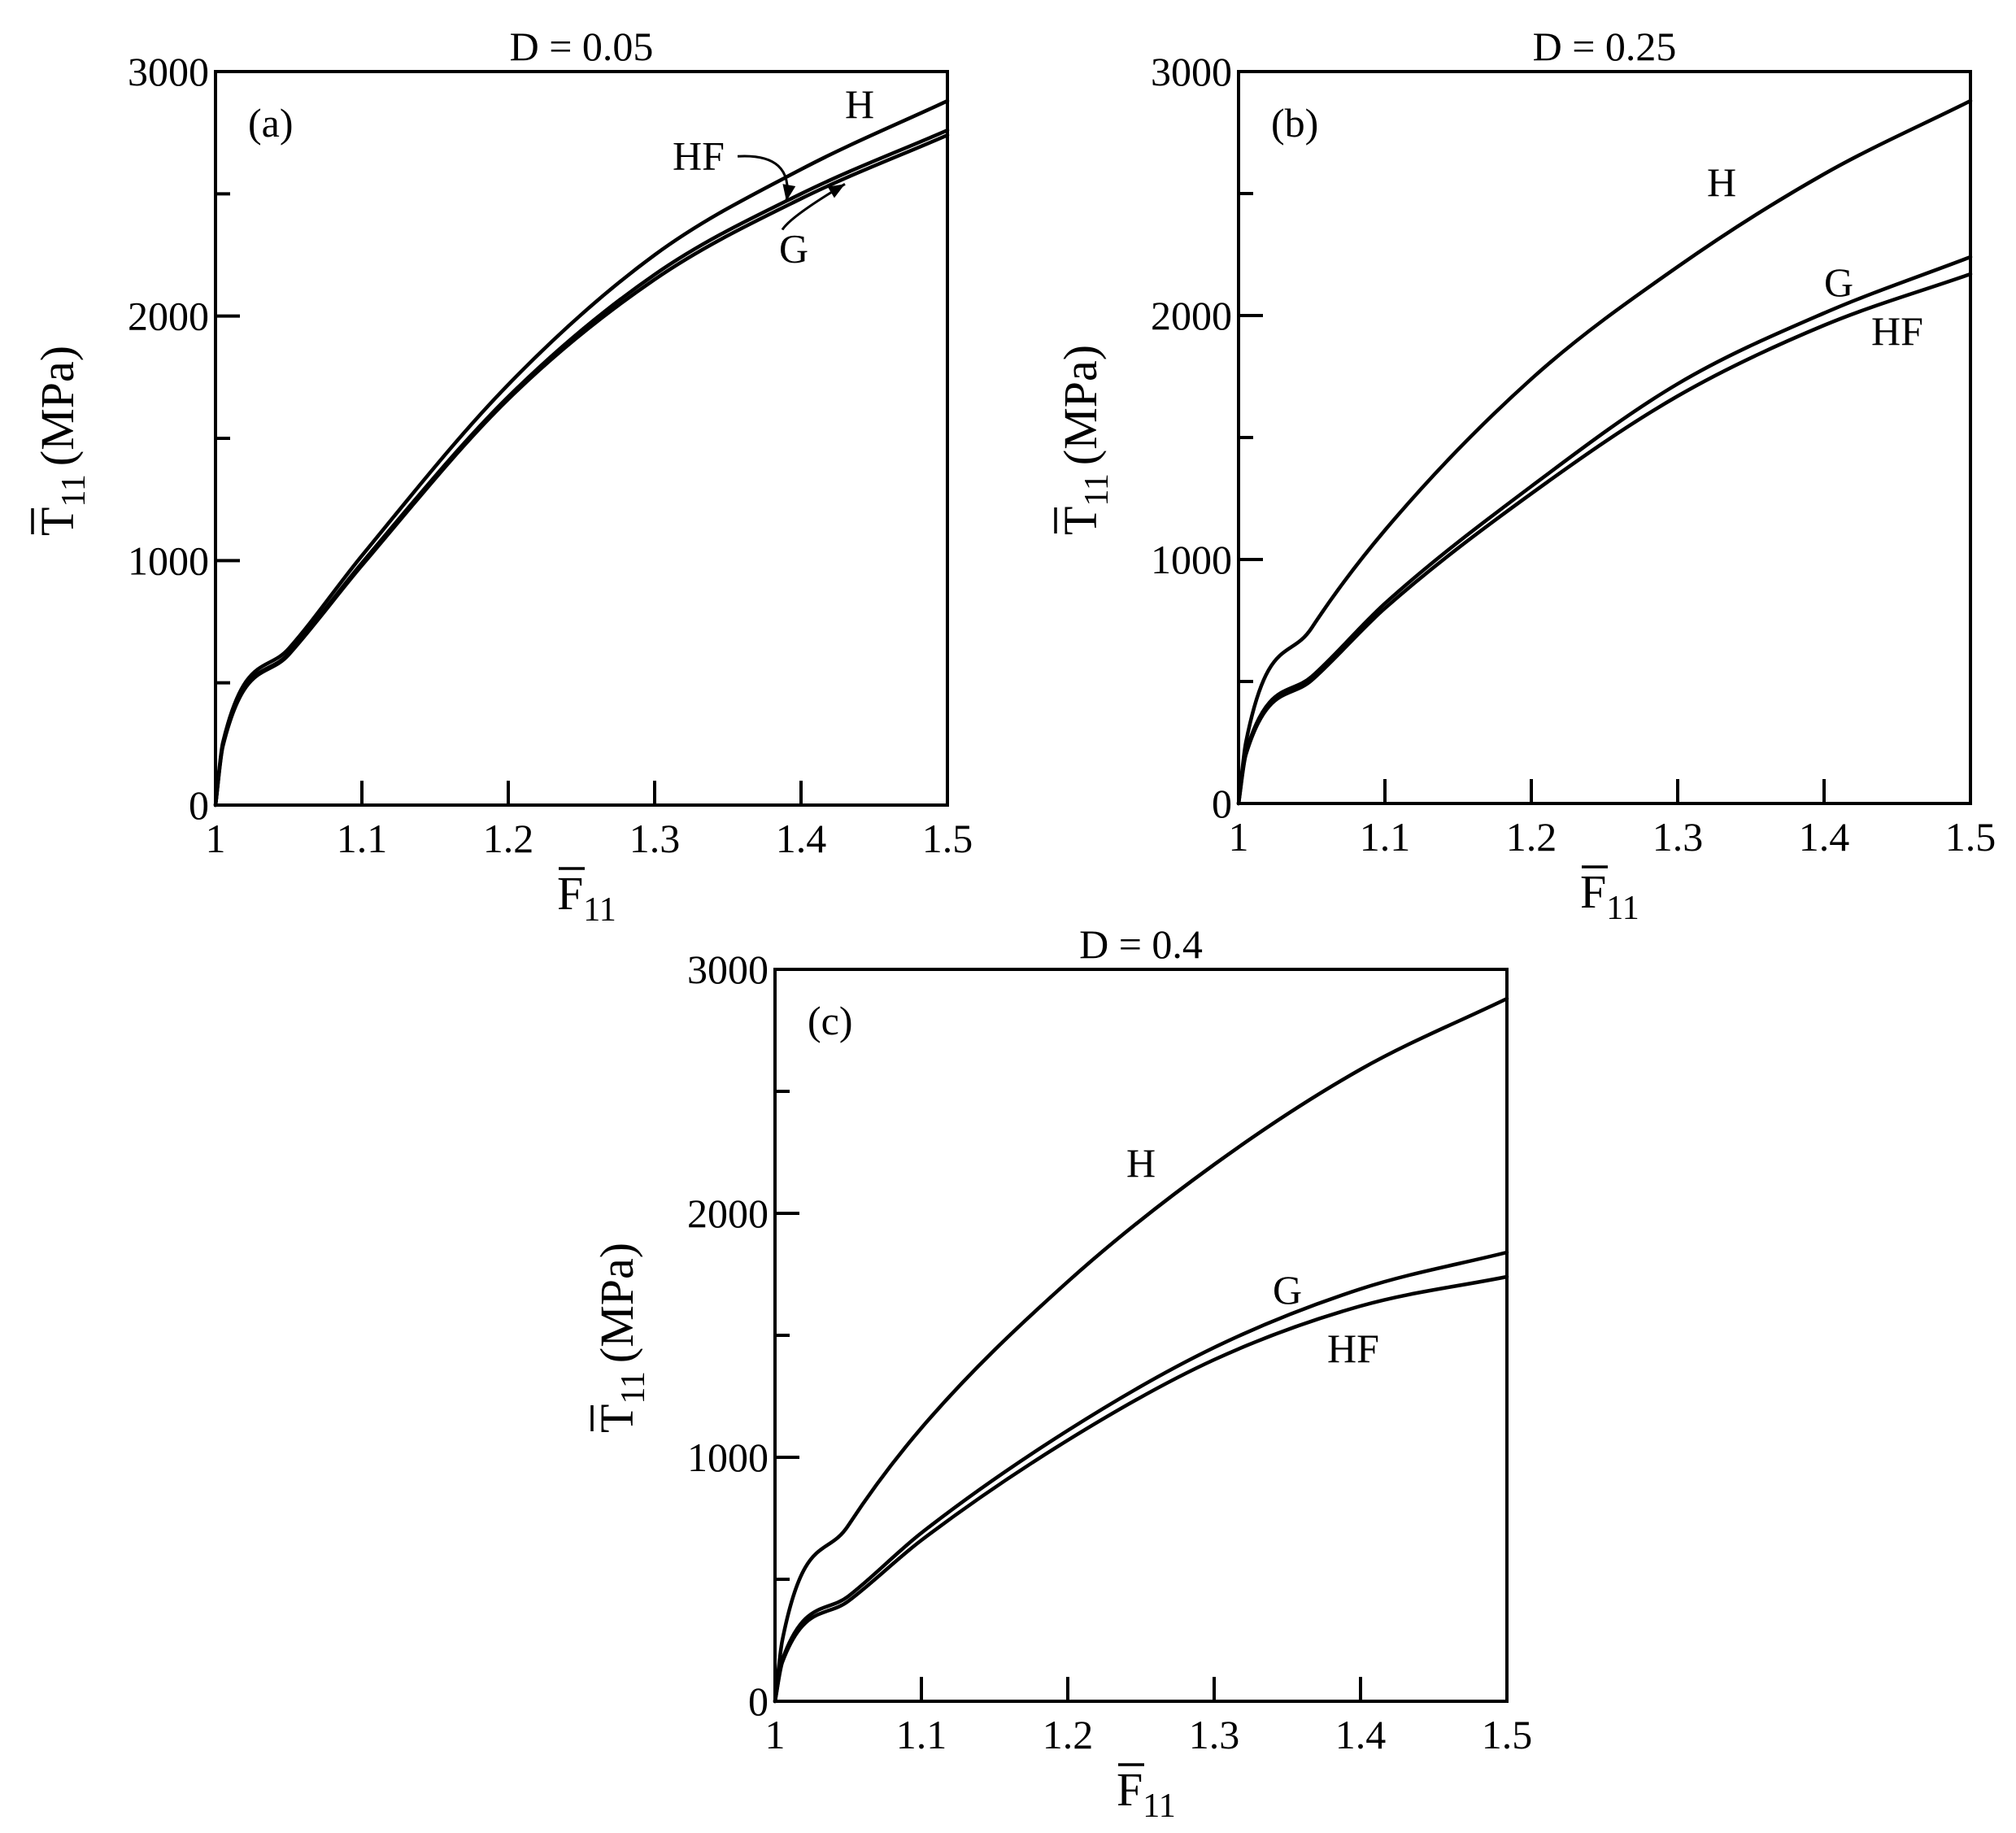 The image size is (2016, 1833). I want to click on panel-label: (a), so click(271, 123).